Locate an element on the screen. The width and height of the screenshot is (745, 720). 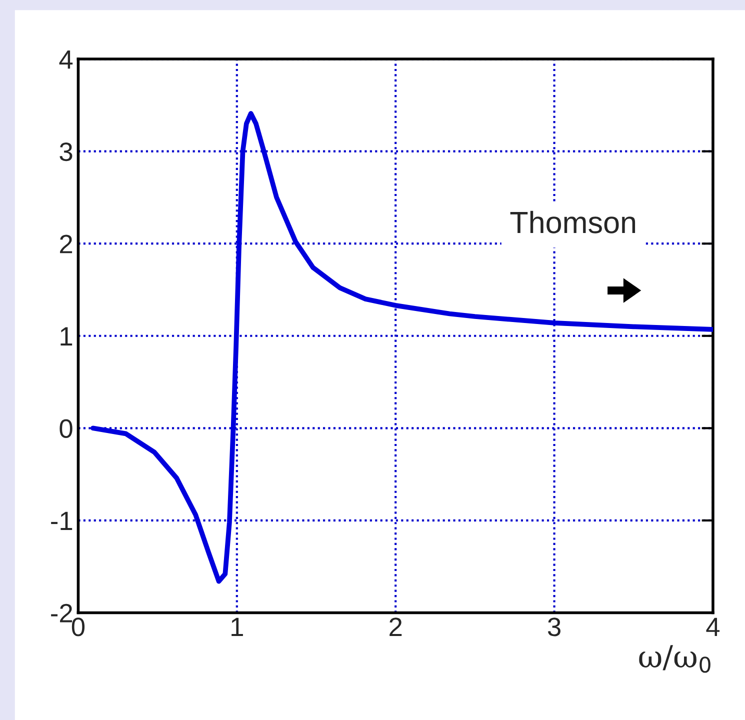
y-tick-label: 4 is located at coordinates (66, 59).